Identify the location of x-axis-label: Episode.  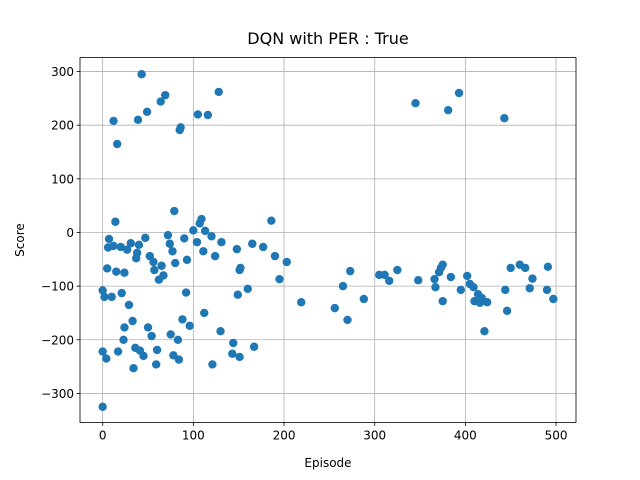
(327, 463).